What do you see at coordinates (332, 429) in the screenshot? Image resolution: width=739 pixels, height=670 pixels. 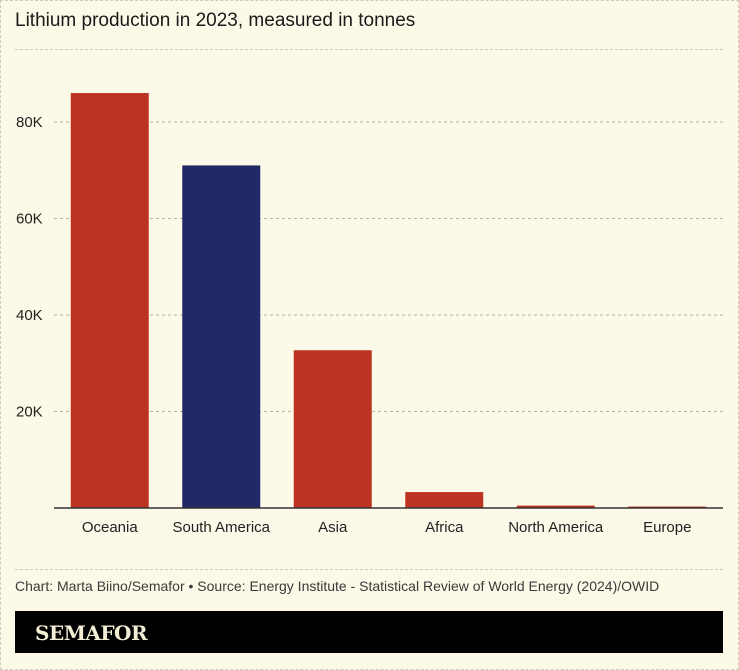 I see `bar-asia` at bounding box center [332, 429].